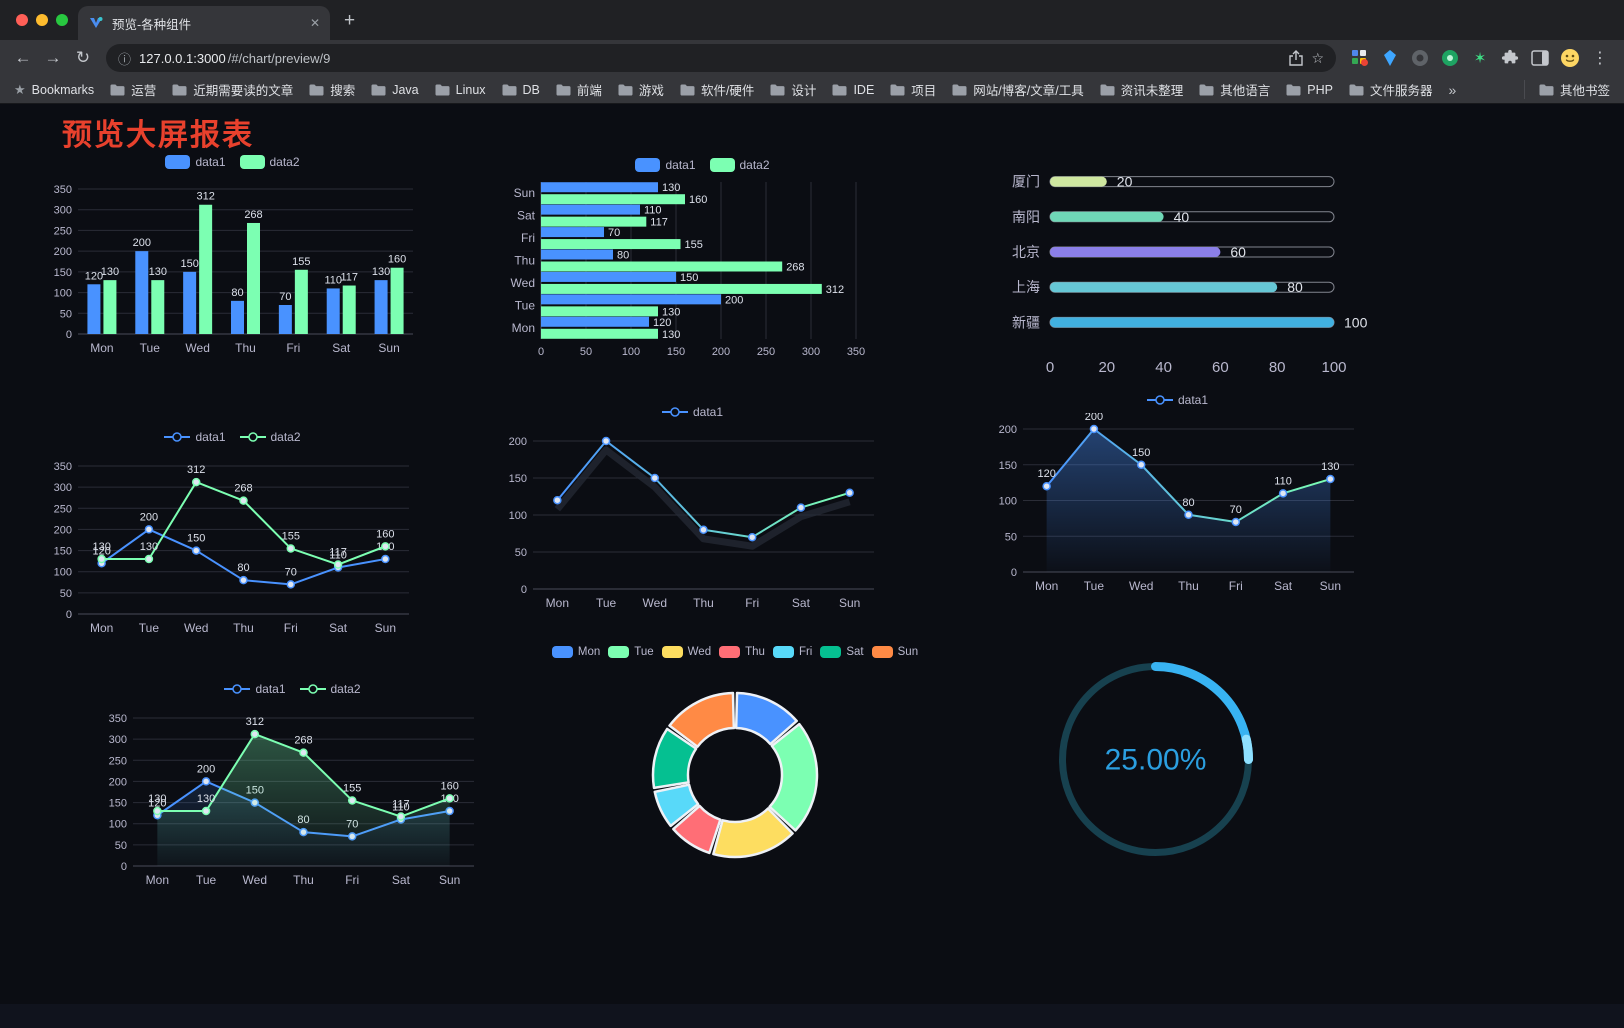  What do you see at coordinates (521, 90) in the screenshot?
I see `bookmark-folder: DB` at bounding box center [521, 90].